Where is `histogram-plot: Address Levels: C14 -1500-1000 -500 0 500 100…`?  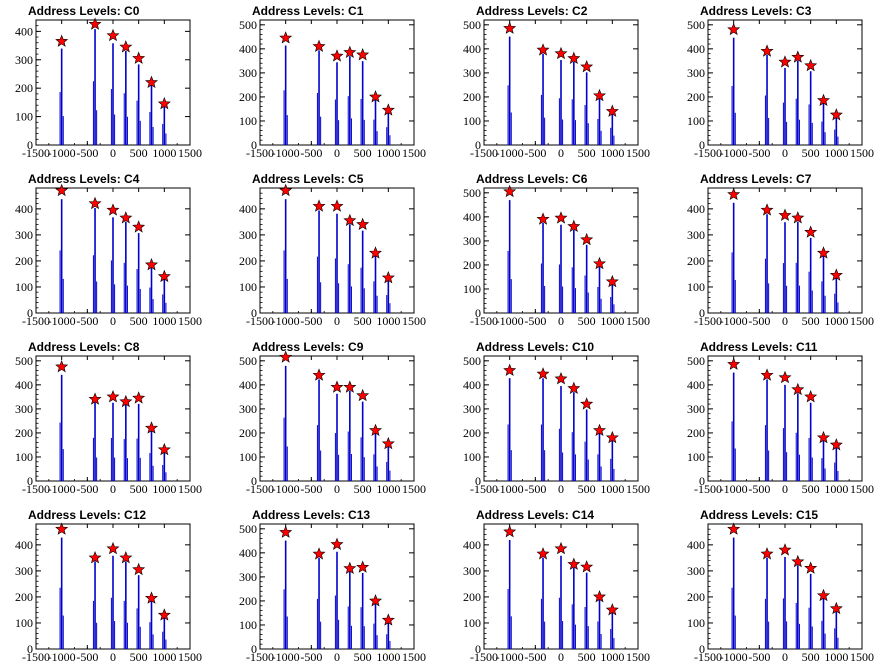
histogram-plot: Address Levels: C14 -1500-1000 -500 0 500 100… is located at coordinates (556, 586).